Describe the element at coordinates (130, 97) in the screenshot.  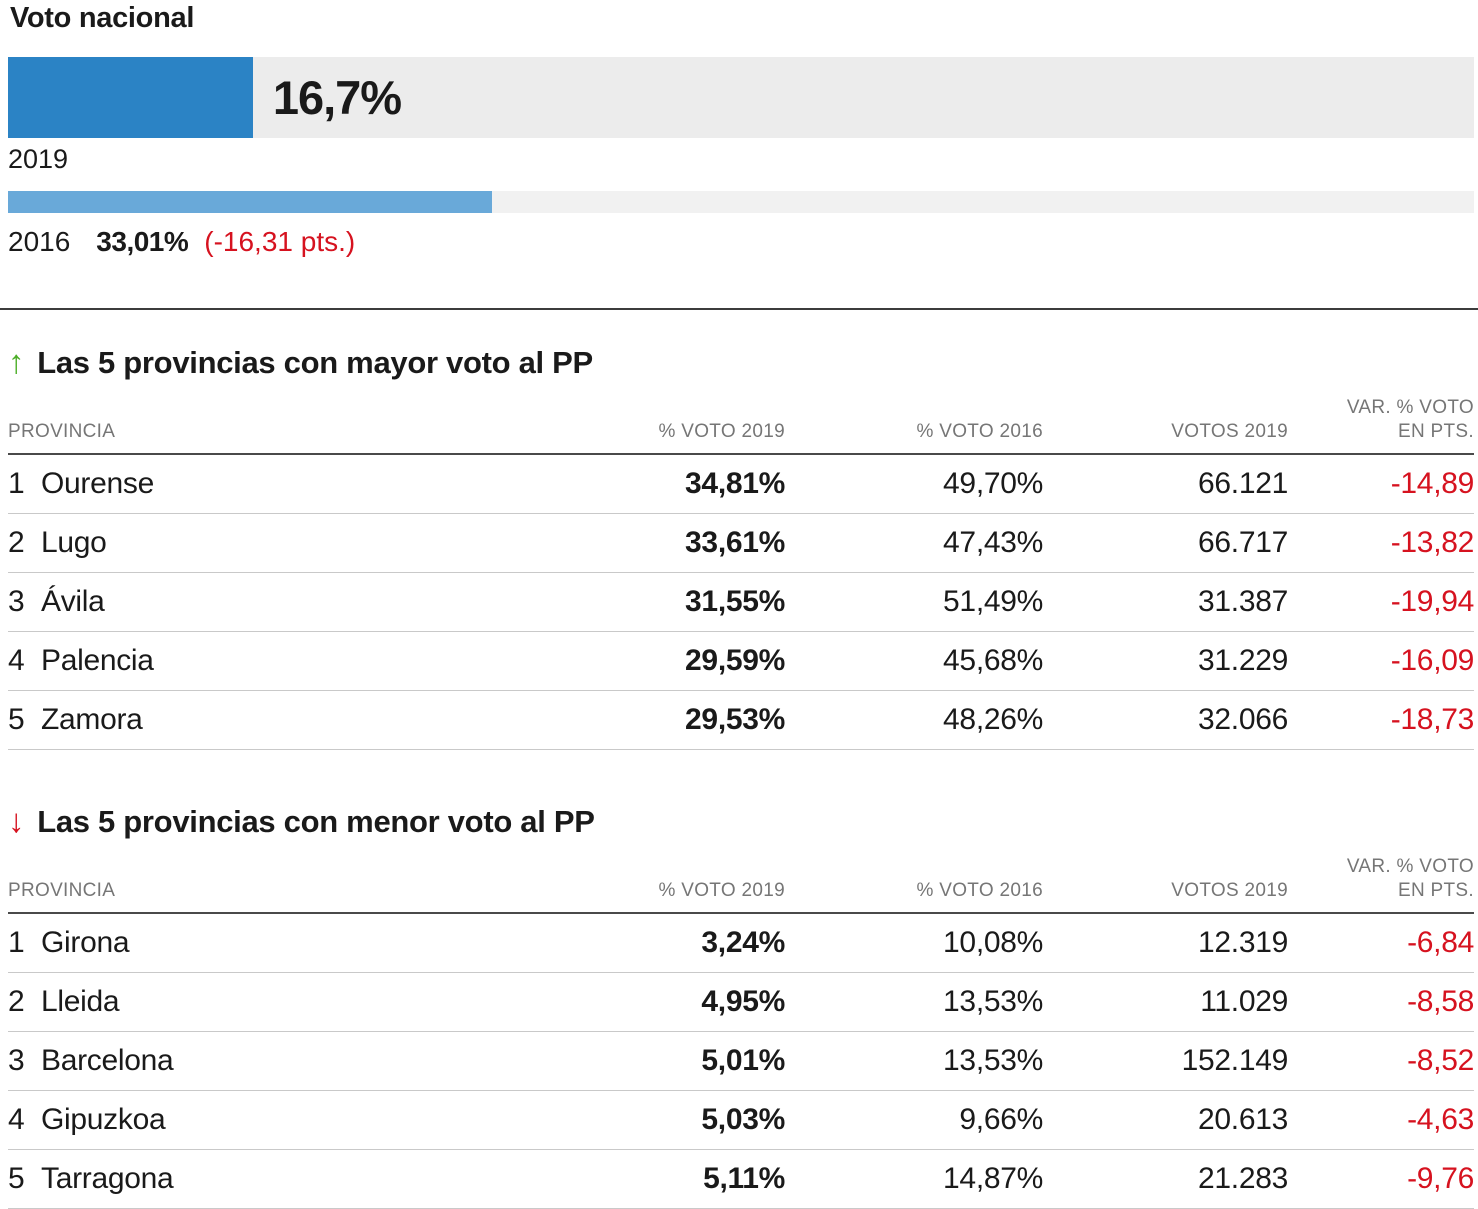
I see `bar-fill-2019` at that location.